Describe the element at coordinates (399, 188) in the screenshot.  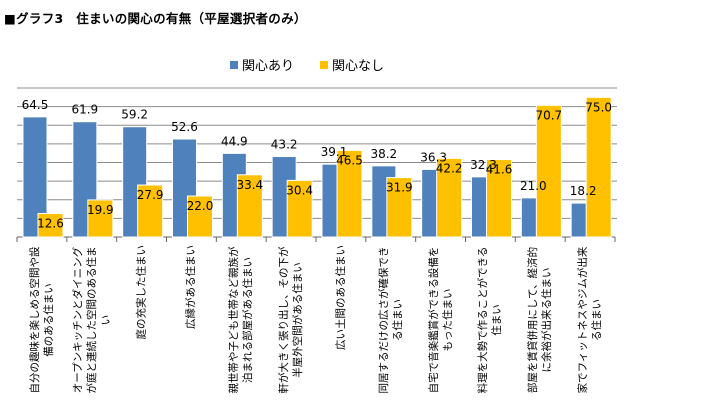
I see `data-label-not-interested: 31.9` at that location.